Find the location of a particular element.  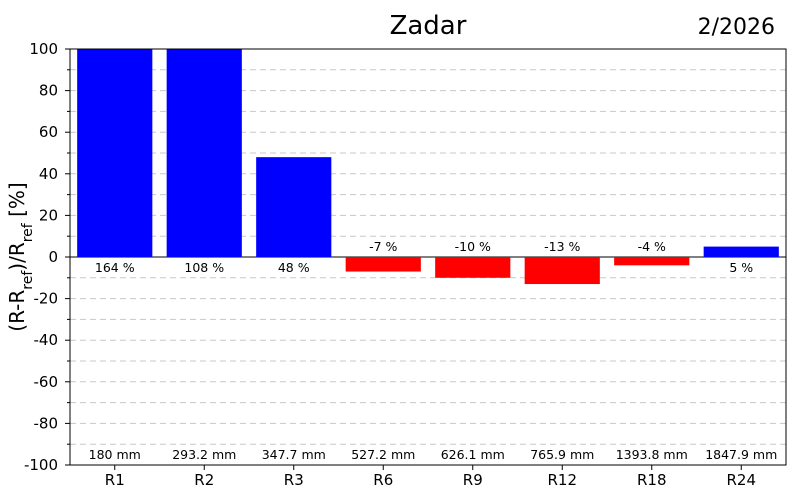

y-axis-label: (R-Rref)/Rref [%] is located at coordinates (20, 256).